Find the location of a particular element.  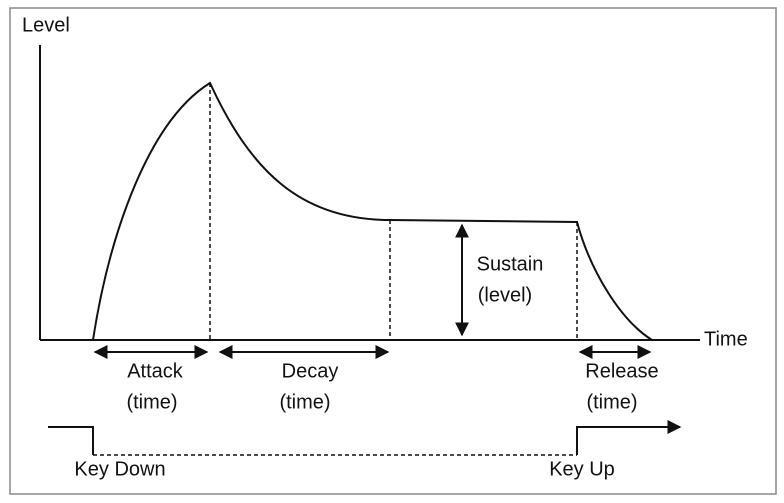

phase-name: Decay is located at coordinates (310, 371).